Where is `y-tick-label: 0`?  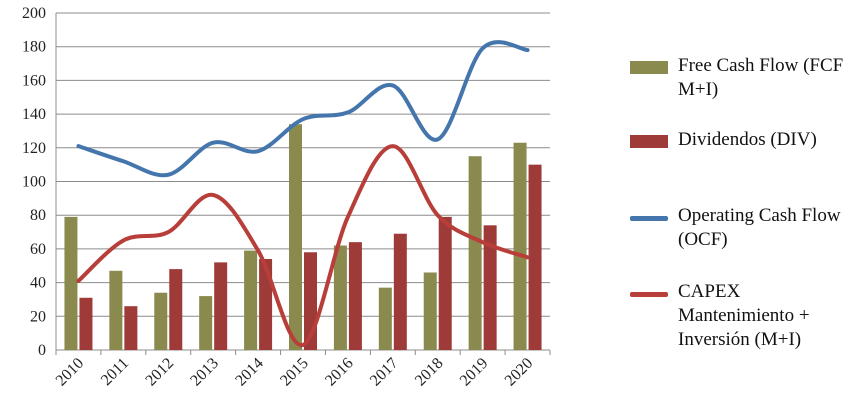 y-tick-label: 0 is located at coordinates (42, 350).